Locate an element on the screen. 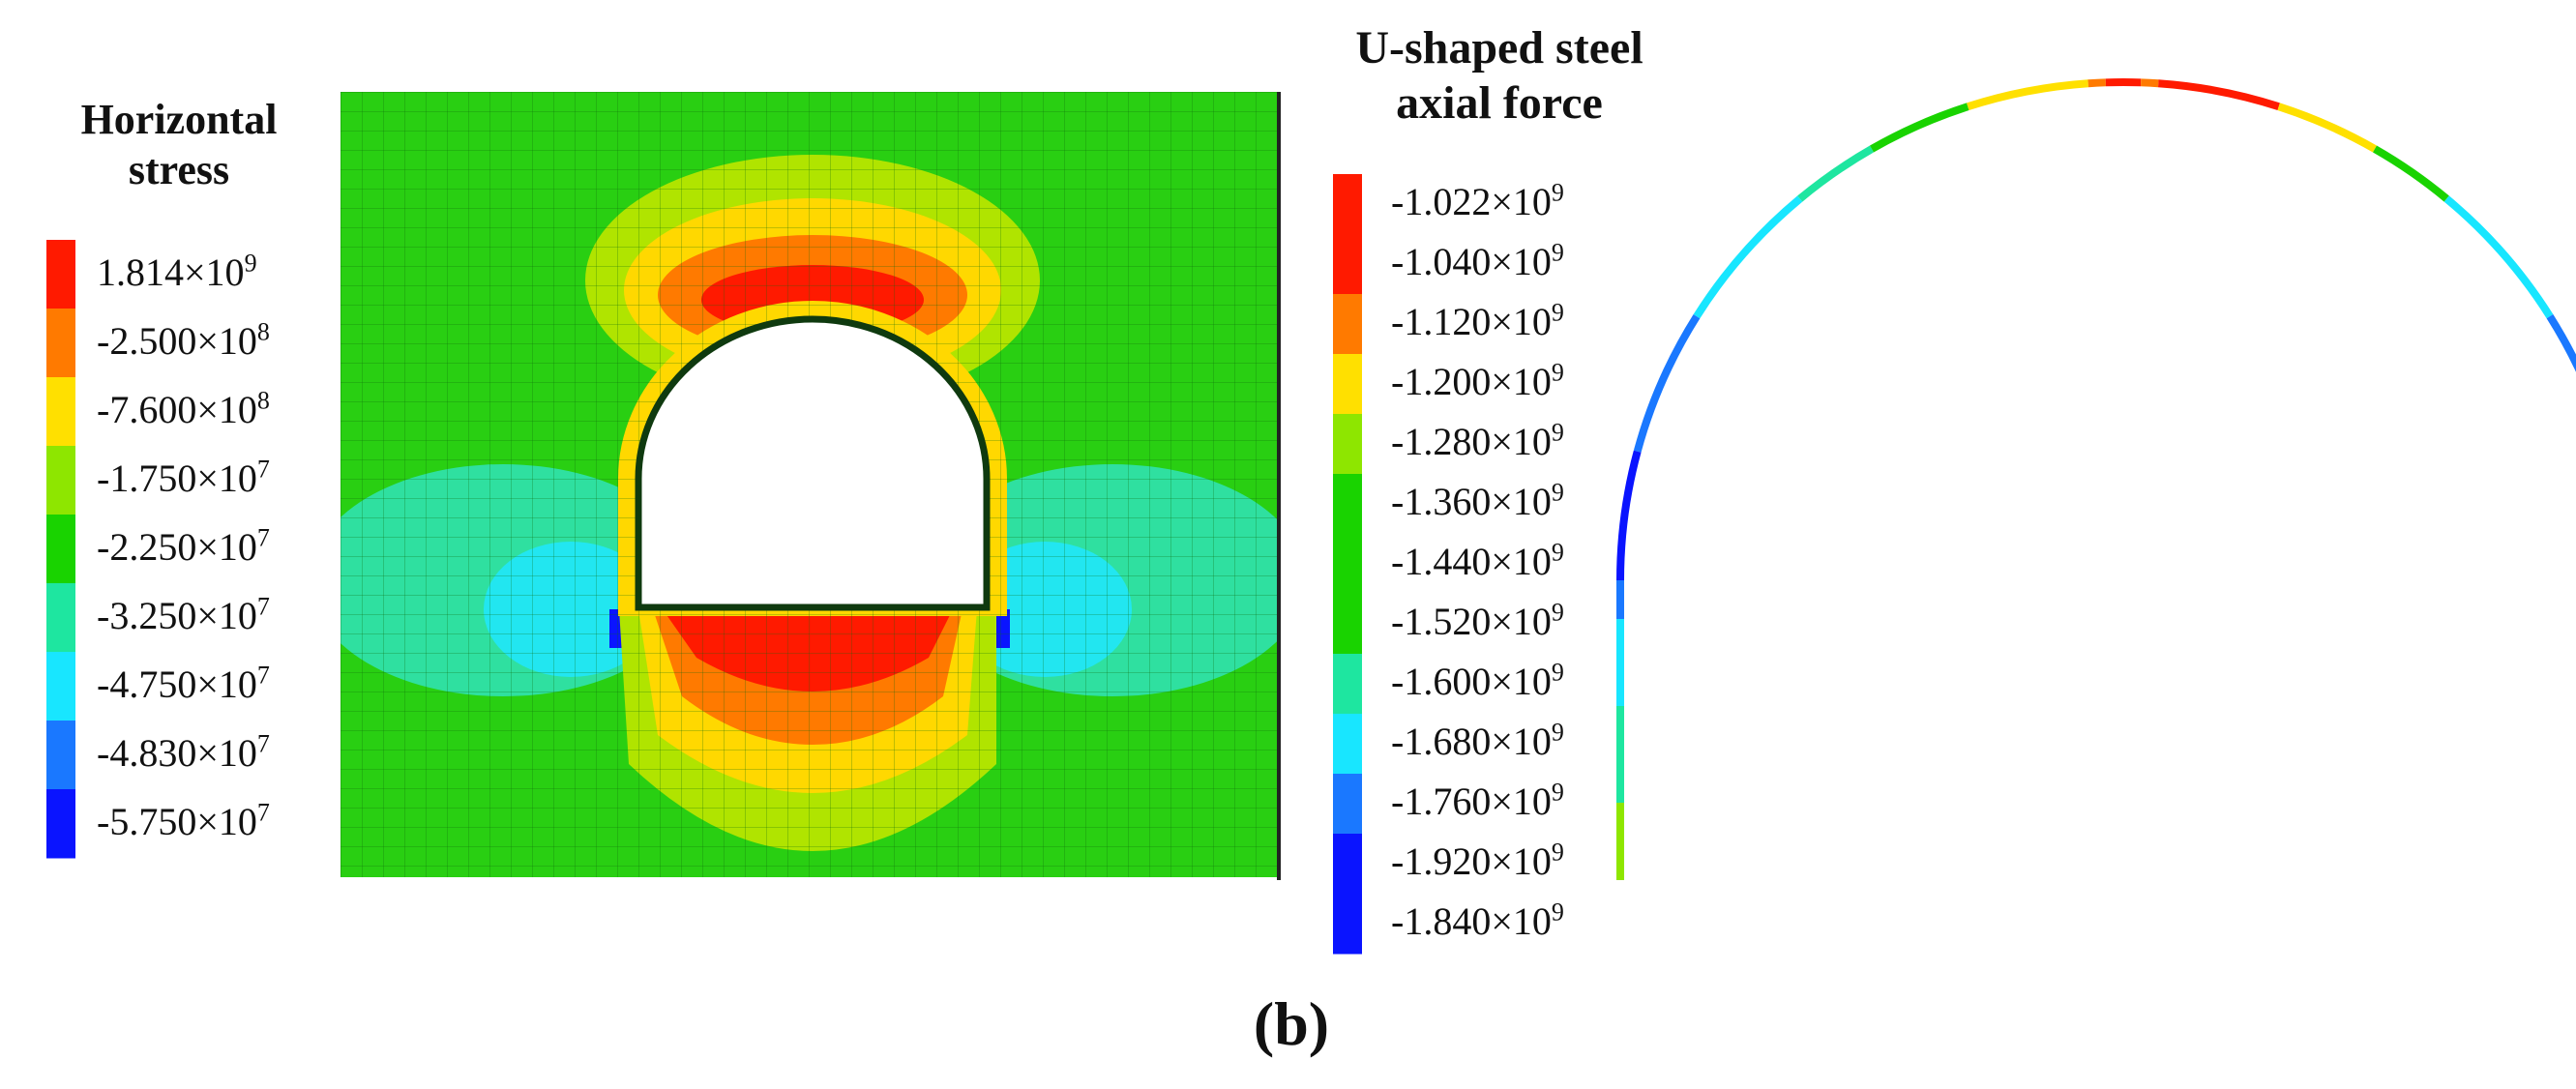  axial-force-color-bar is located at coordinates (1347, 564).